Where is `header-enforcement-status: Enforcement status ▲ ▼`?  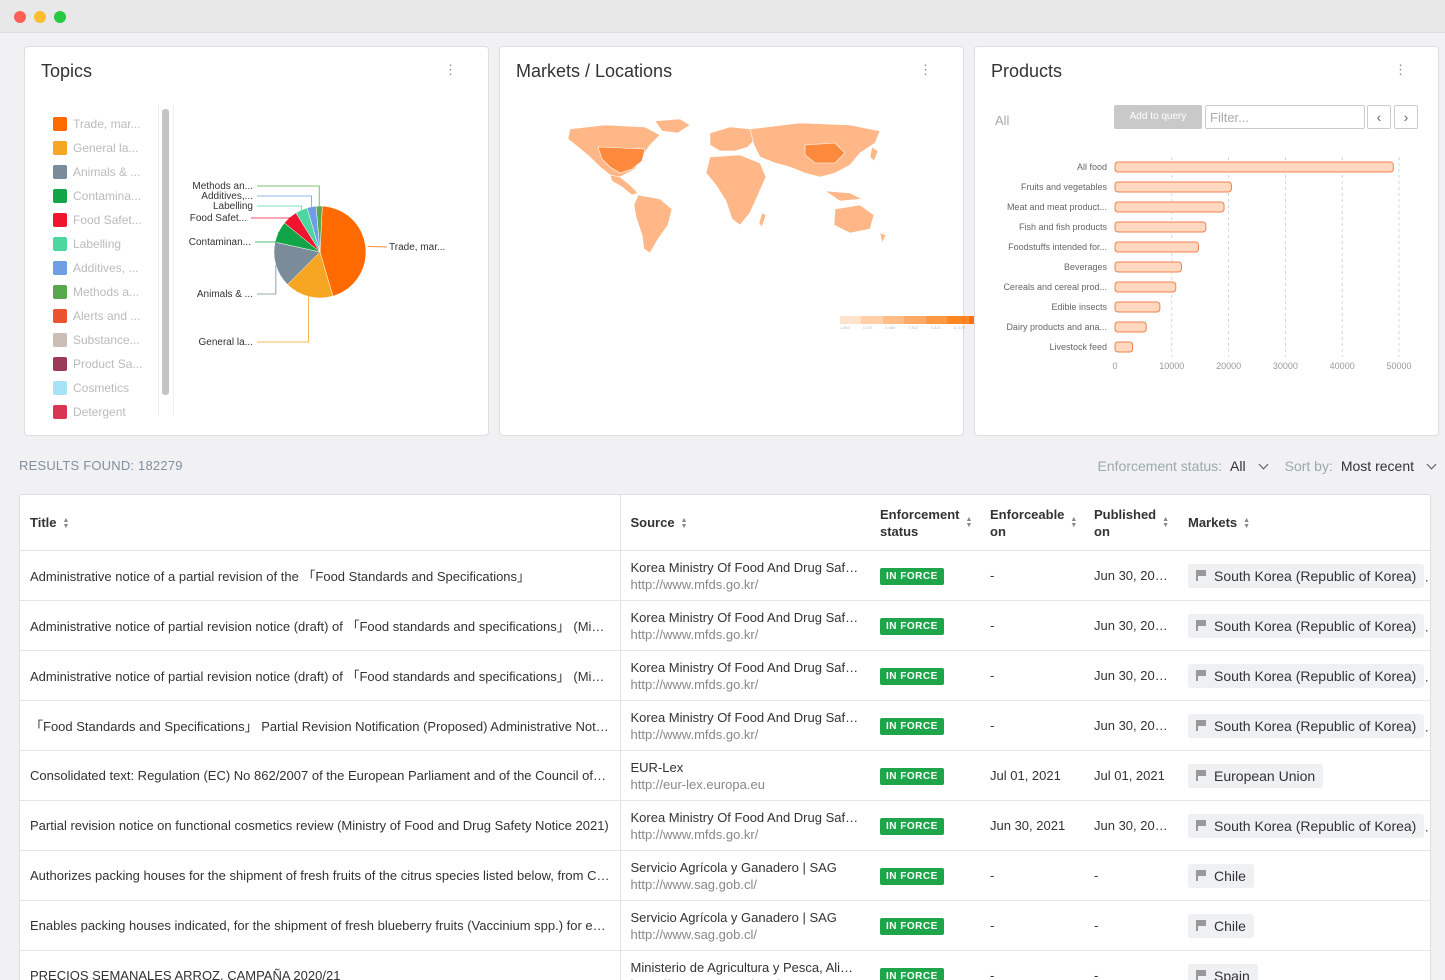
header-enforcement-status: Enforcement status ▲ ▼ is located at coordinates (925, 523).